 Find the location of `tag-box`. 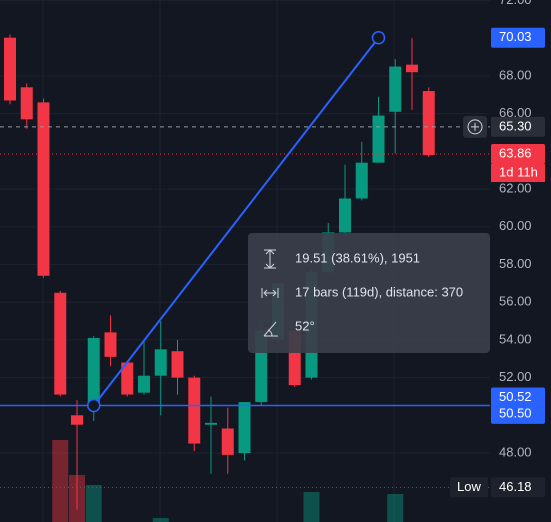

tag-box is located at coordinates (469, 487).